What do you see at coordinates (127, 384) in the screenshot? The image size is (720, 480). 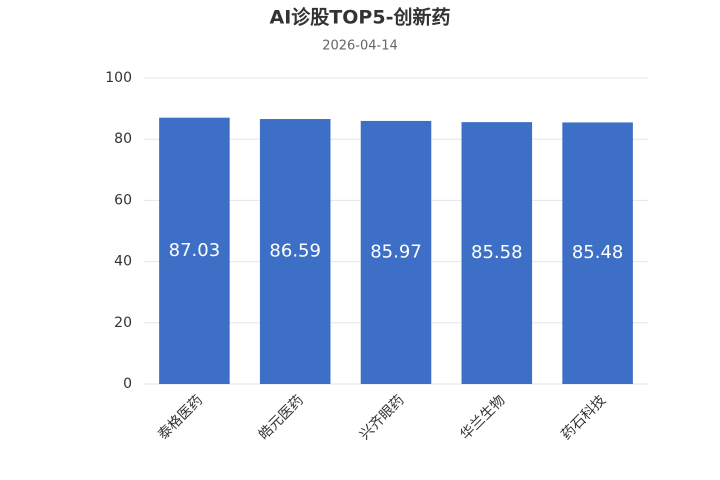 I see `y-tick-label: 0` at bounding box center [127, 384].